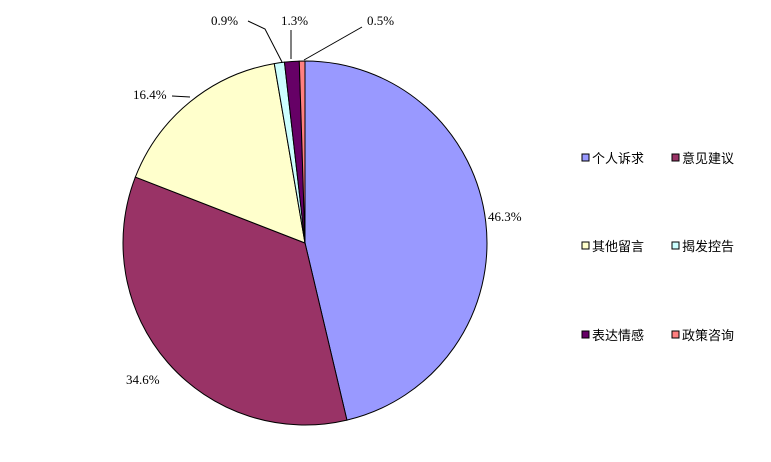  What do you see at coordinates (708, 336) in the screenshot?
I see `legend-label-6: 政策咨询` at bounding box center [708, 336].